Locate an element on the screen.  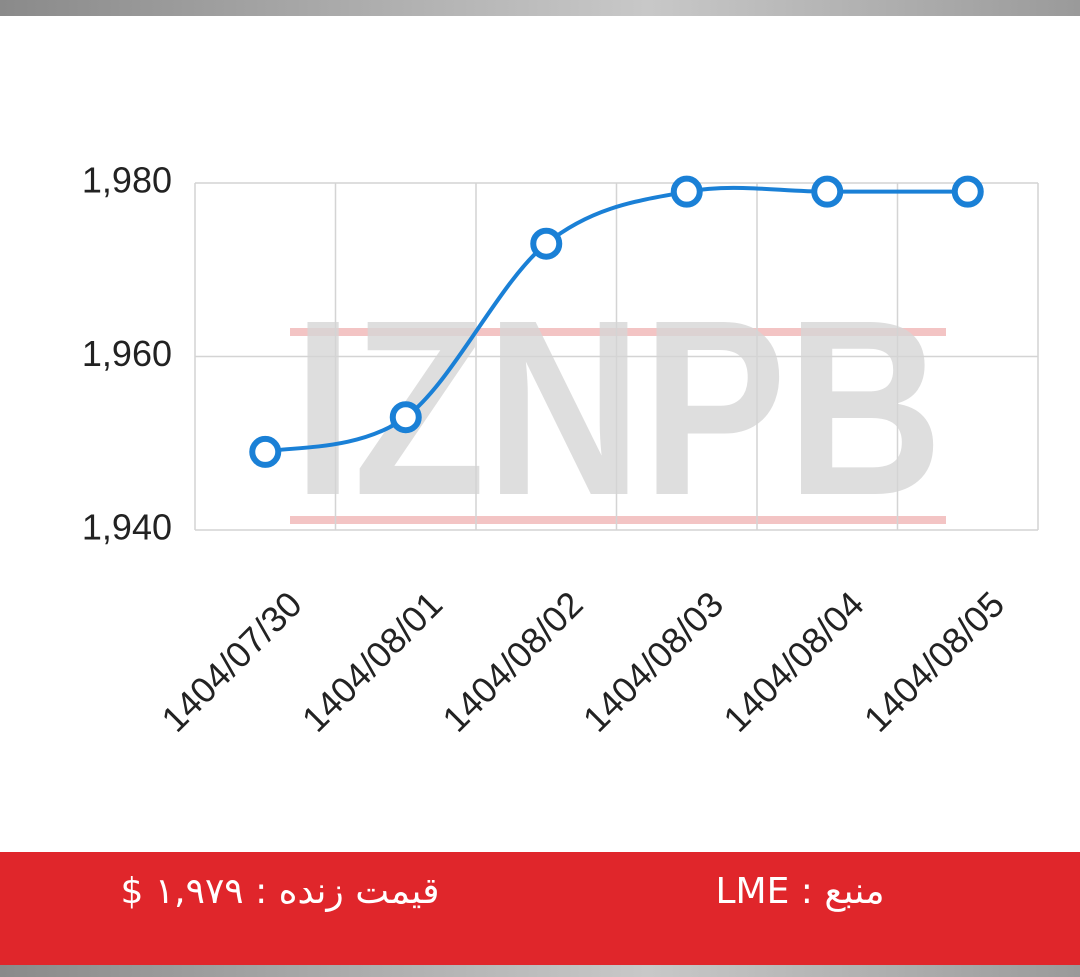
footer-source: منبع : LME is located at coordinates (799, 891).